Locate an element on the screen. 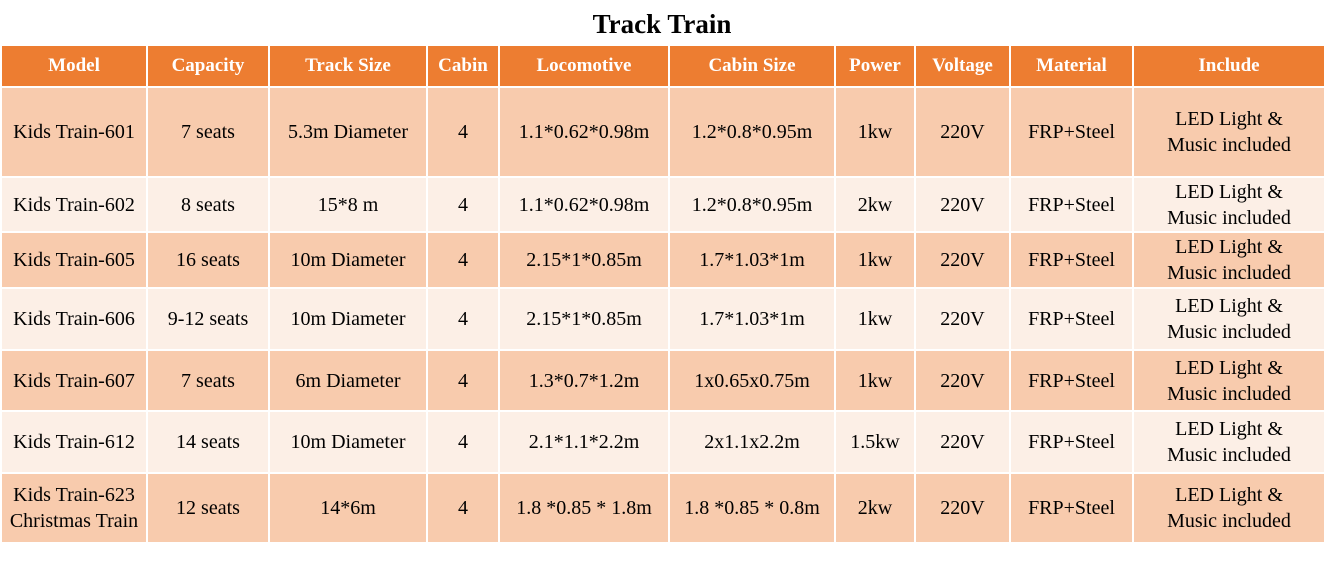 Image resolution: width=1324 pixels, height=561 pixels. cell-model: Kids Train-623 Christmas Train is located at coordinates (74, 508).